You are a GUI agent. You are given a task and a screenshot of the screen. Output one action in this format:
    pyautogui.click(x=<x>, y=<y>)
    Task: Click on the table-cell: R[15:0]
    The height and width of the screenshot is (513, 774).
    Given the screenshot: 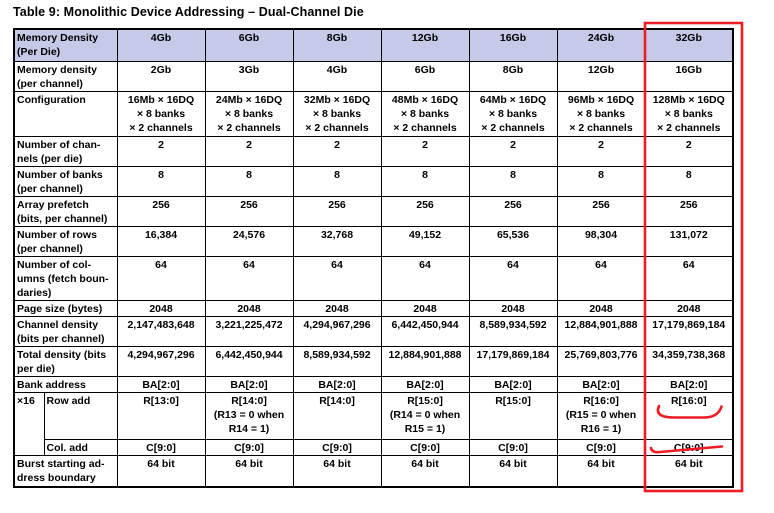 What is the action you would take?
    pyautogui.click(x=513, y=415)
    